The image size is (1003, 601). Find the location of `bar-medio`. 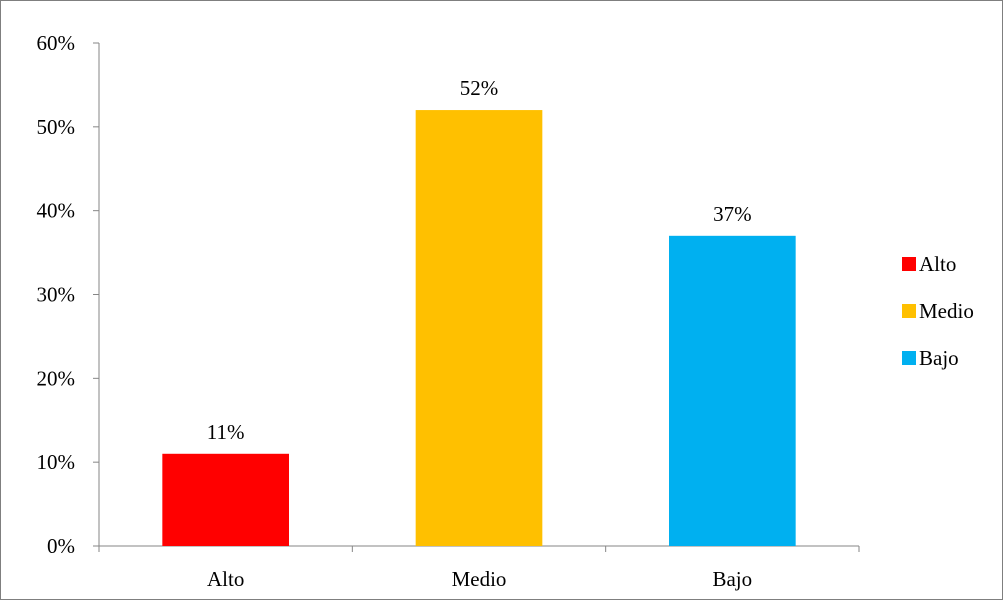

bar-medio is located at coordinates (479, 328).